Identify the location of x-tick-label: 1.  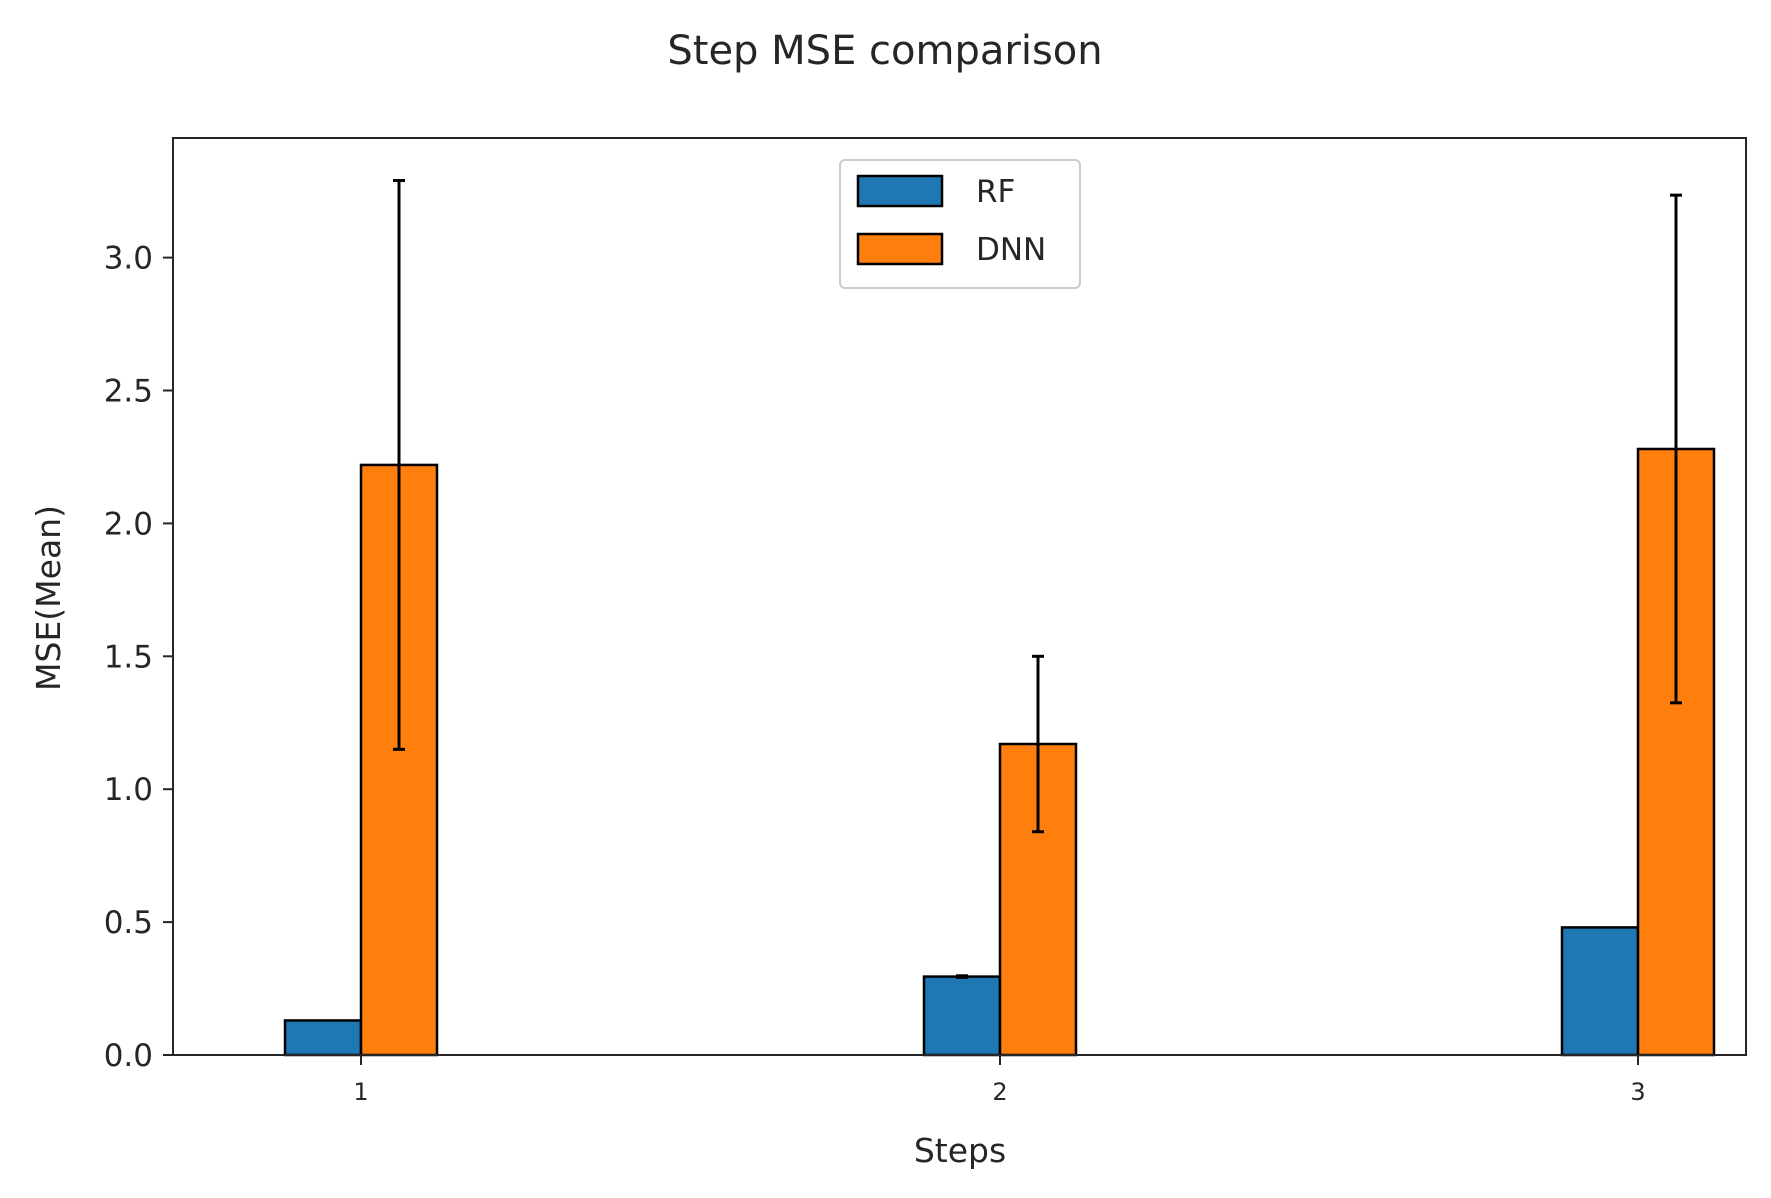
(360, 1092).